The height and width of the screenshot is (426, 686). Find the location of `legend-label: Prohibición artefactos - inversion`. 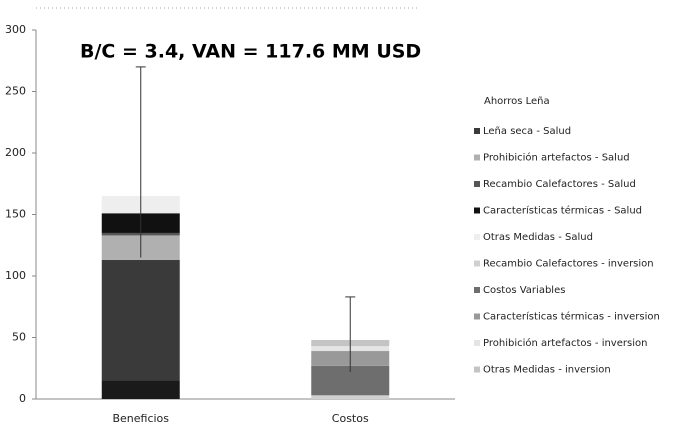

legend-label: Prohibición artefactos - inversion is located at coordinates (565, 343).